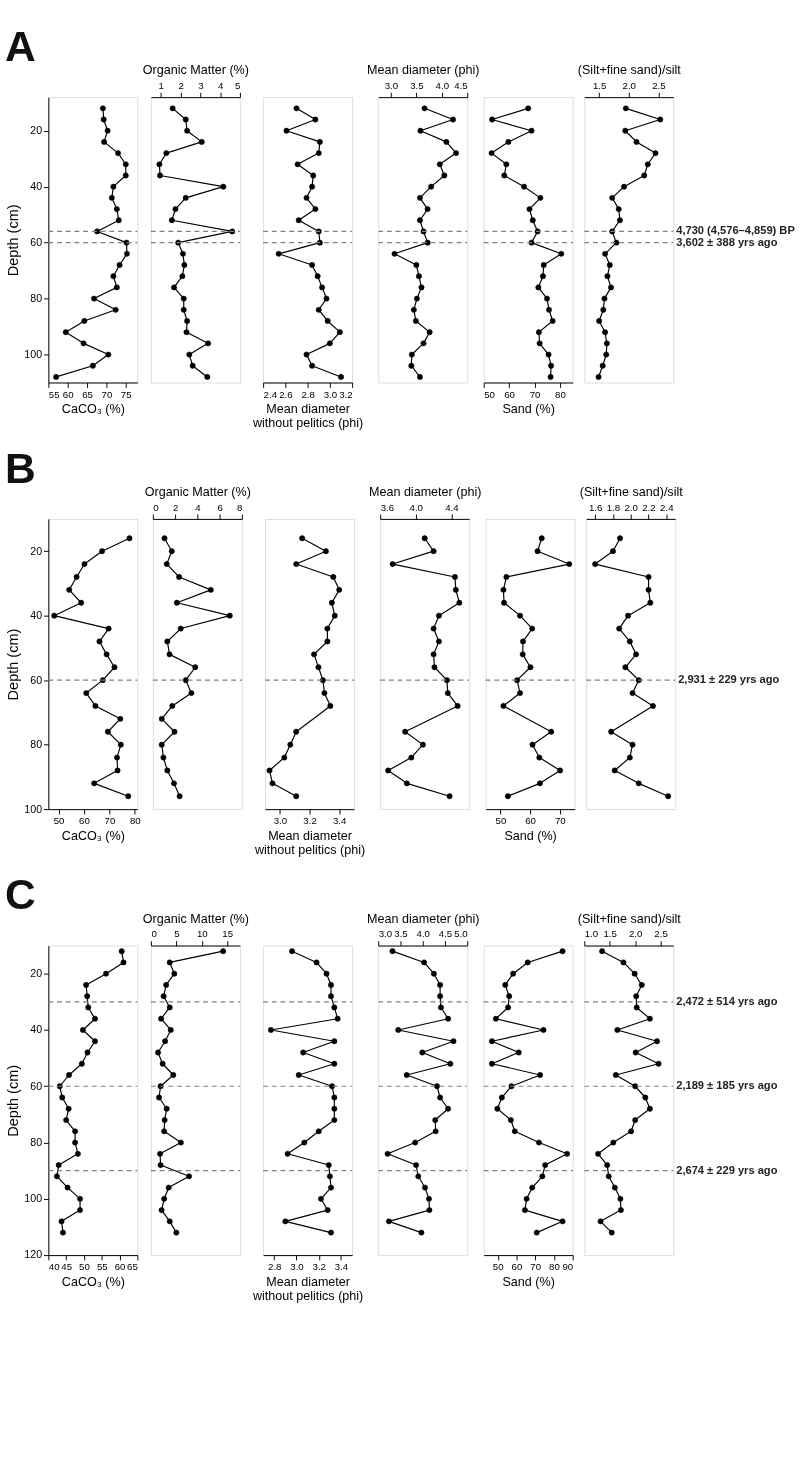  Describe the element at coordinates (727, 1000) in the screenshot. I see `ref-line-label: 2,472 ± 514 yrs ago` at that location.